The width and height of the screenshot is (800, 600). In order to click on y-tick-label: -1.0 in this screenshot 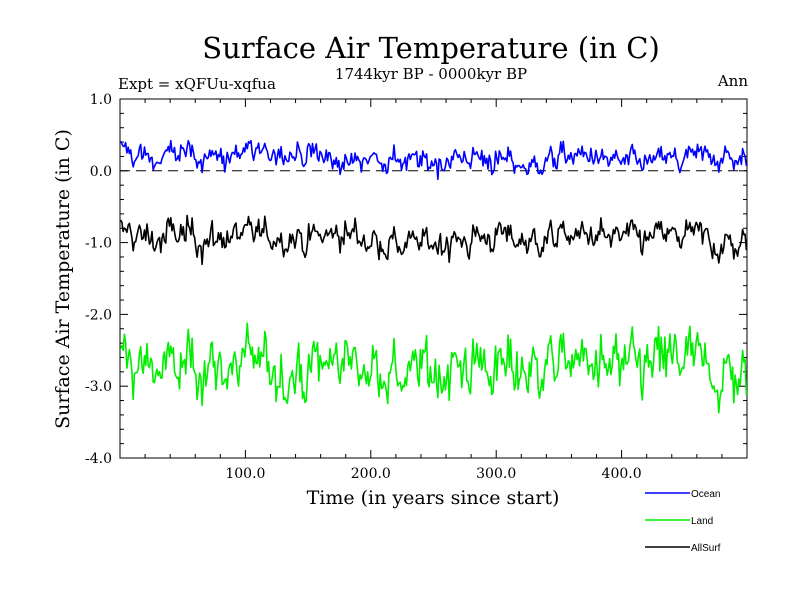, I will do `click(98, 244)`.